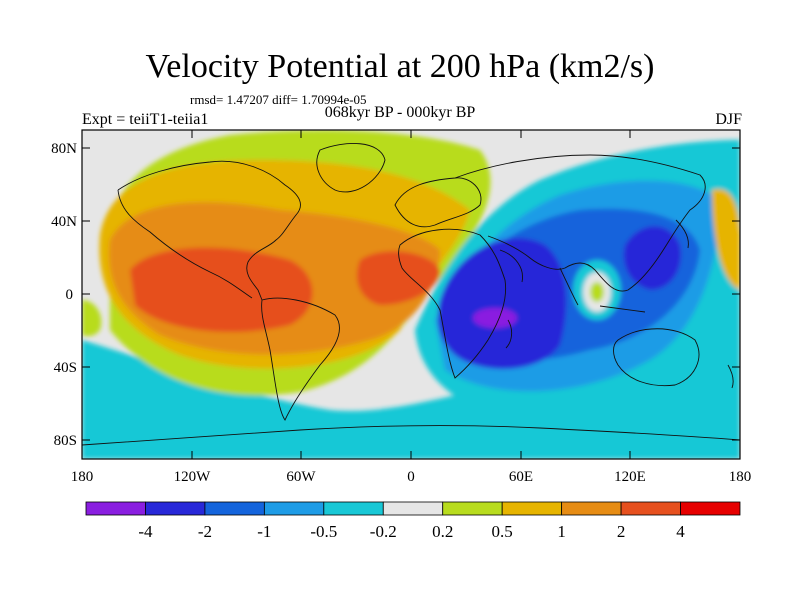 This screenshot has height=600, width=800. I want to click on colorbar-label: -2, so click(205, 531).